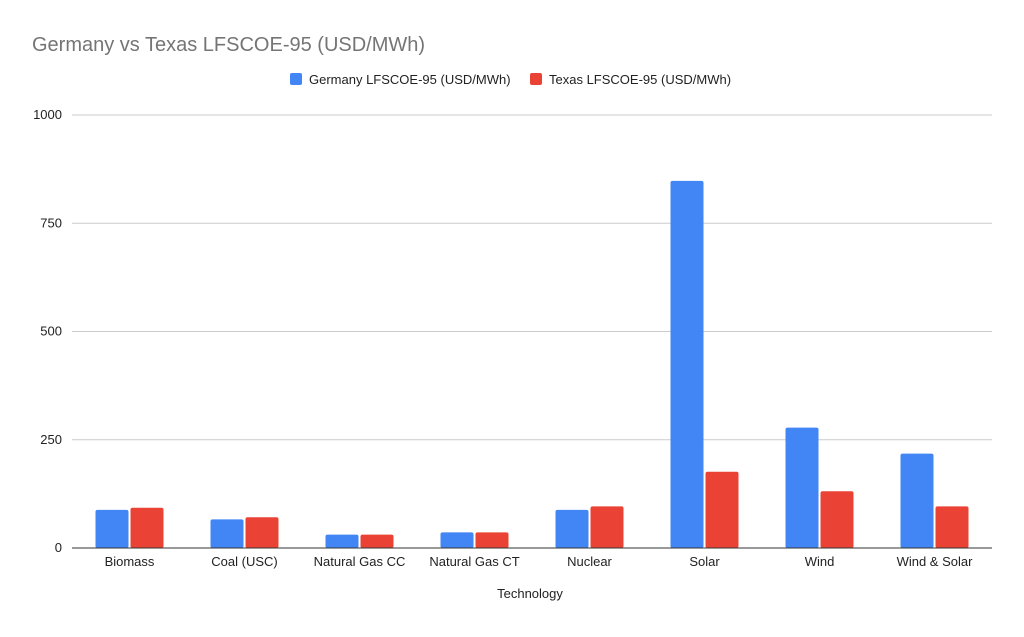  I want to click on x-axis-label: Technology, so click(530, 593).